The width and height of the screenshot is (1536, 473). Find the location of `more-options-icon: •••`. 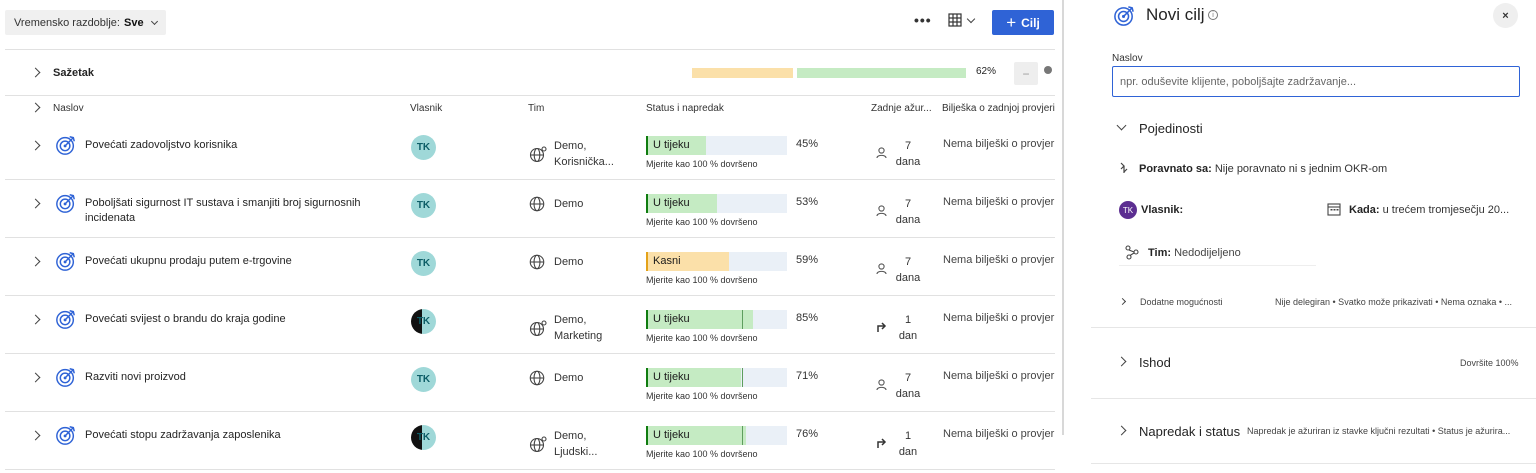

more-options-icon: ••• is located at coordinates (923, 20).